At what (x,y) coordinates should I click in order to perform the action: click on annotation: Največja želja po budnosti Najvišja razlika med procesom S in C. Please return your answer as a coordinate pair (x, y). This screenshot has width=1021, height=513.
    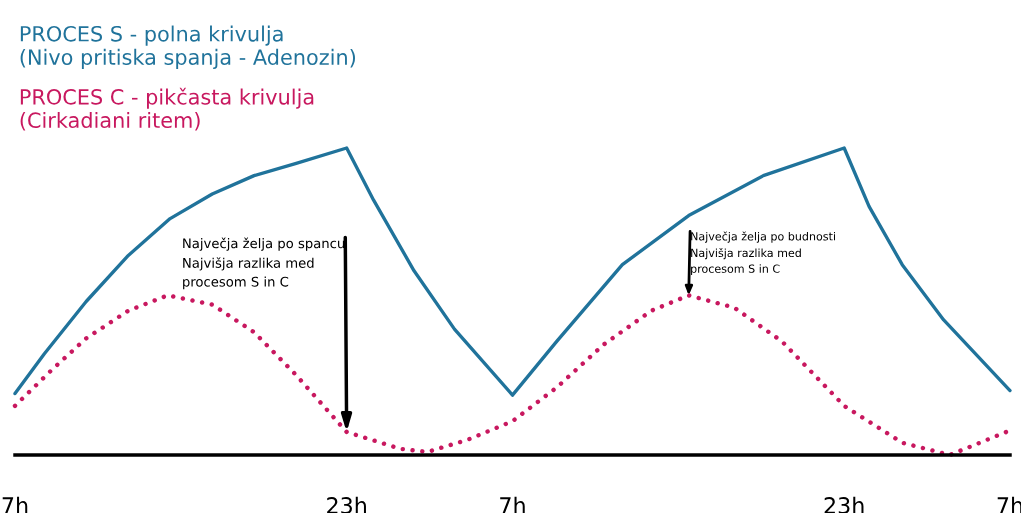
    Looking at the image, I should click on (763, 253).